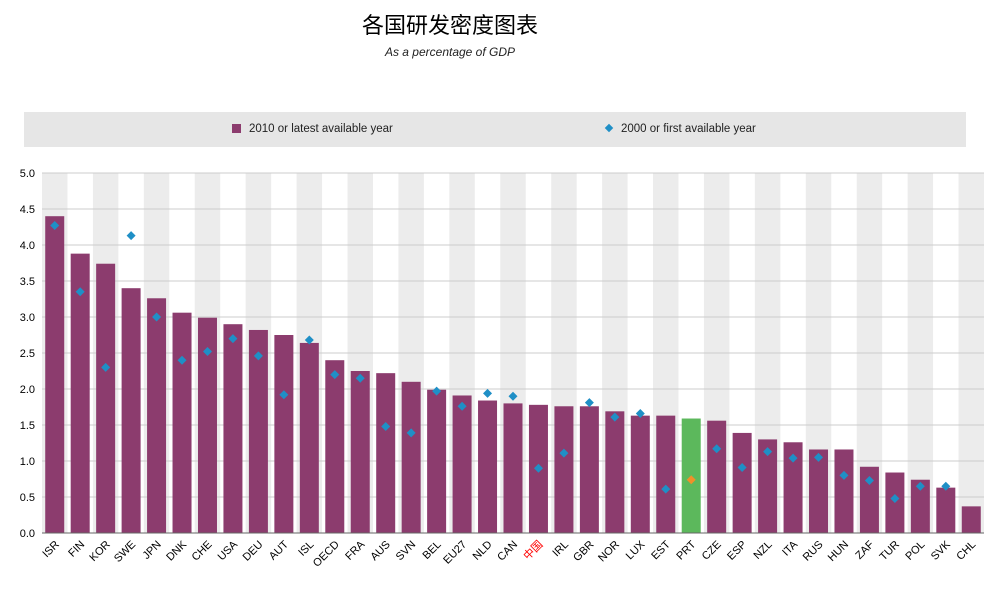 This screenshot has width=1006, height=597. I want to click on y-tick-label: 3.5, so click(27, 282).